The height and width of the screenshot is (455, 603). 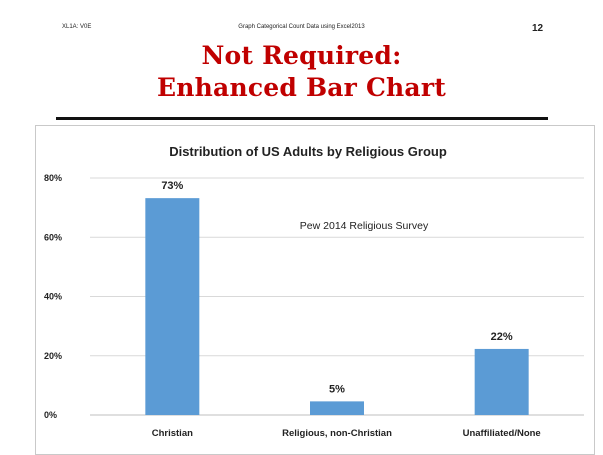 I want to click on title-divider, so click(x=302, y=118).